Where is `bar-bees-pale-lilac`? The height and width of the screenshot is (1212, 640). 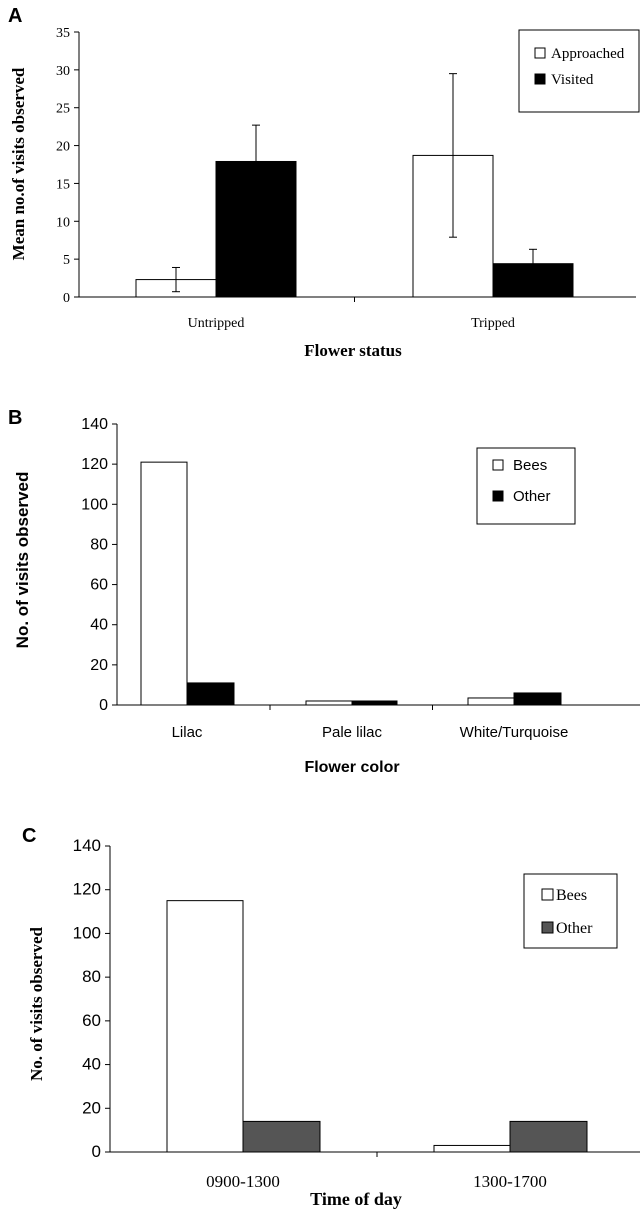
bar-bees-pale-lilac is located at coordinates (329, 703).